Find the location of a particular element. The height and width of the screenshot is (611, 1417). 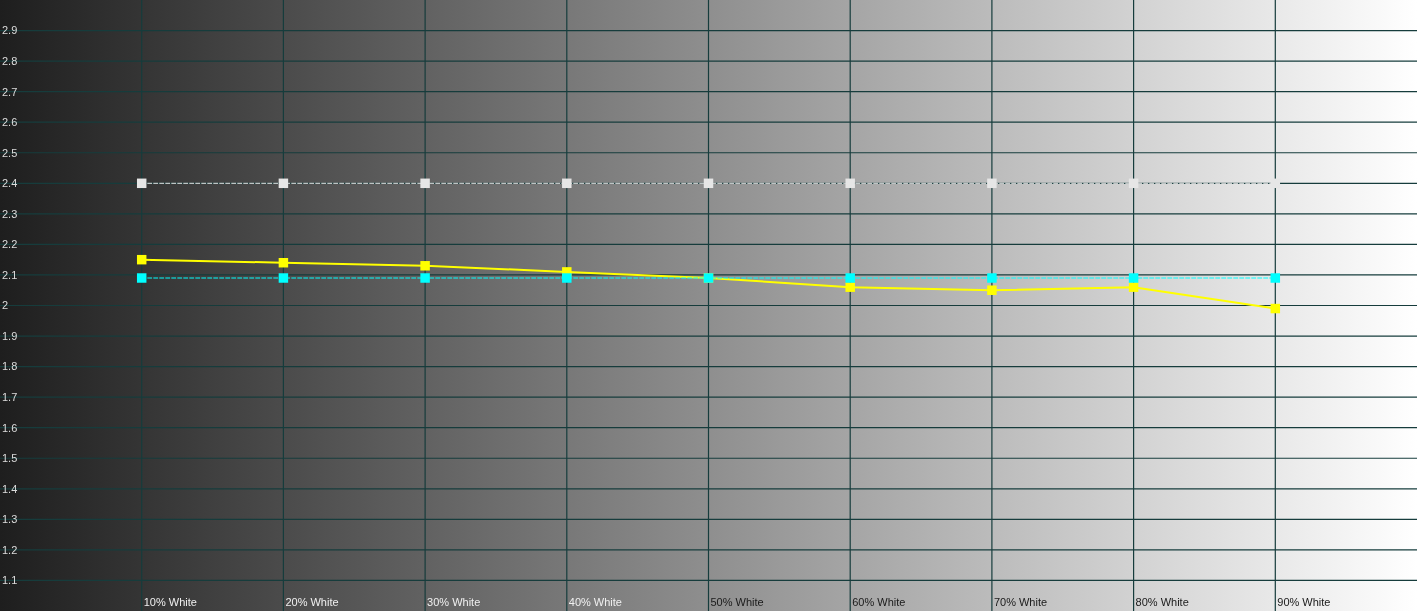

x-tick-label: 20% White is located at coordinates (312, 602).